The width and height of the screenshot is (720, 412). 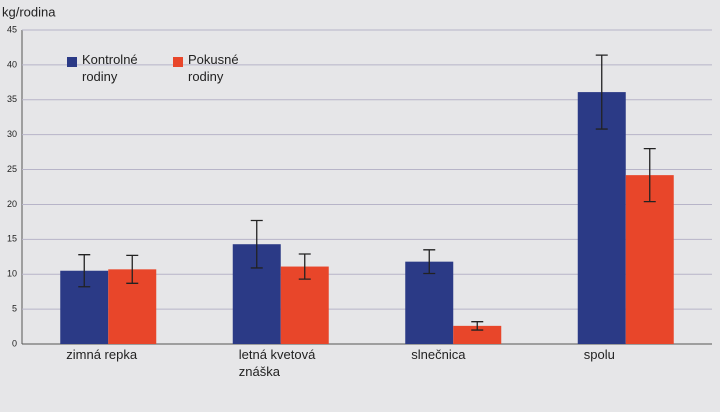 What do you see at coordinates (12, 134) in the screenshot?
I see `y-tick-label: 30` at bounding box center [12, 134].